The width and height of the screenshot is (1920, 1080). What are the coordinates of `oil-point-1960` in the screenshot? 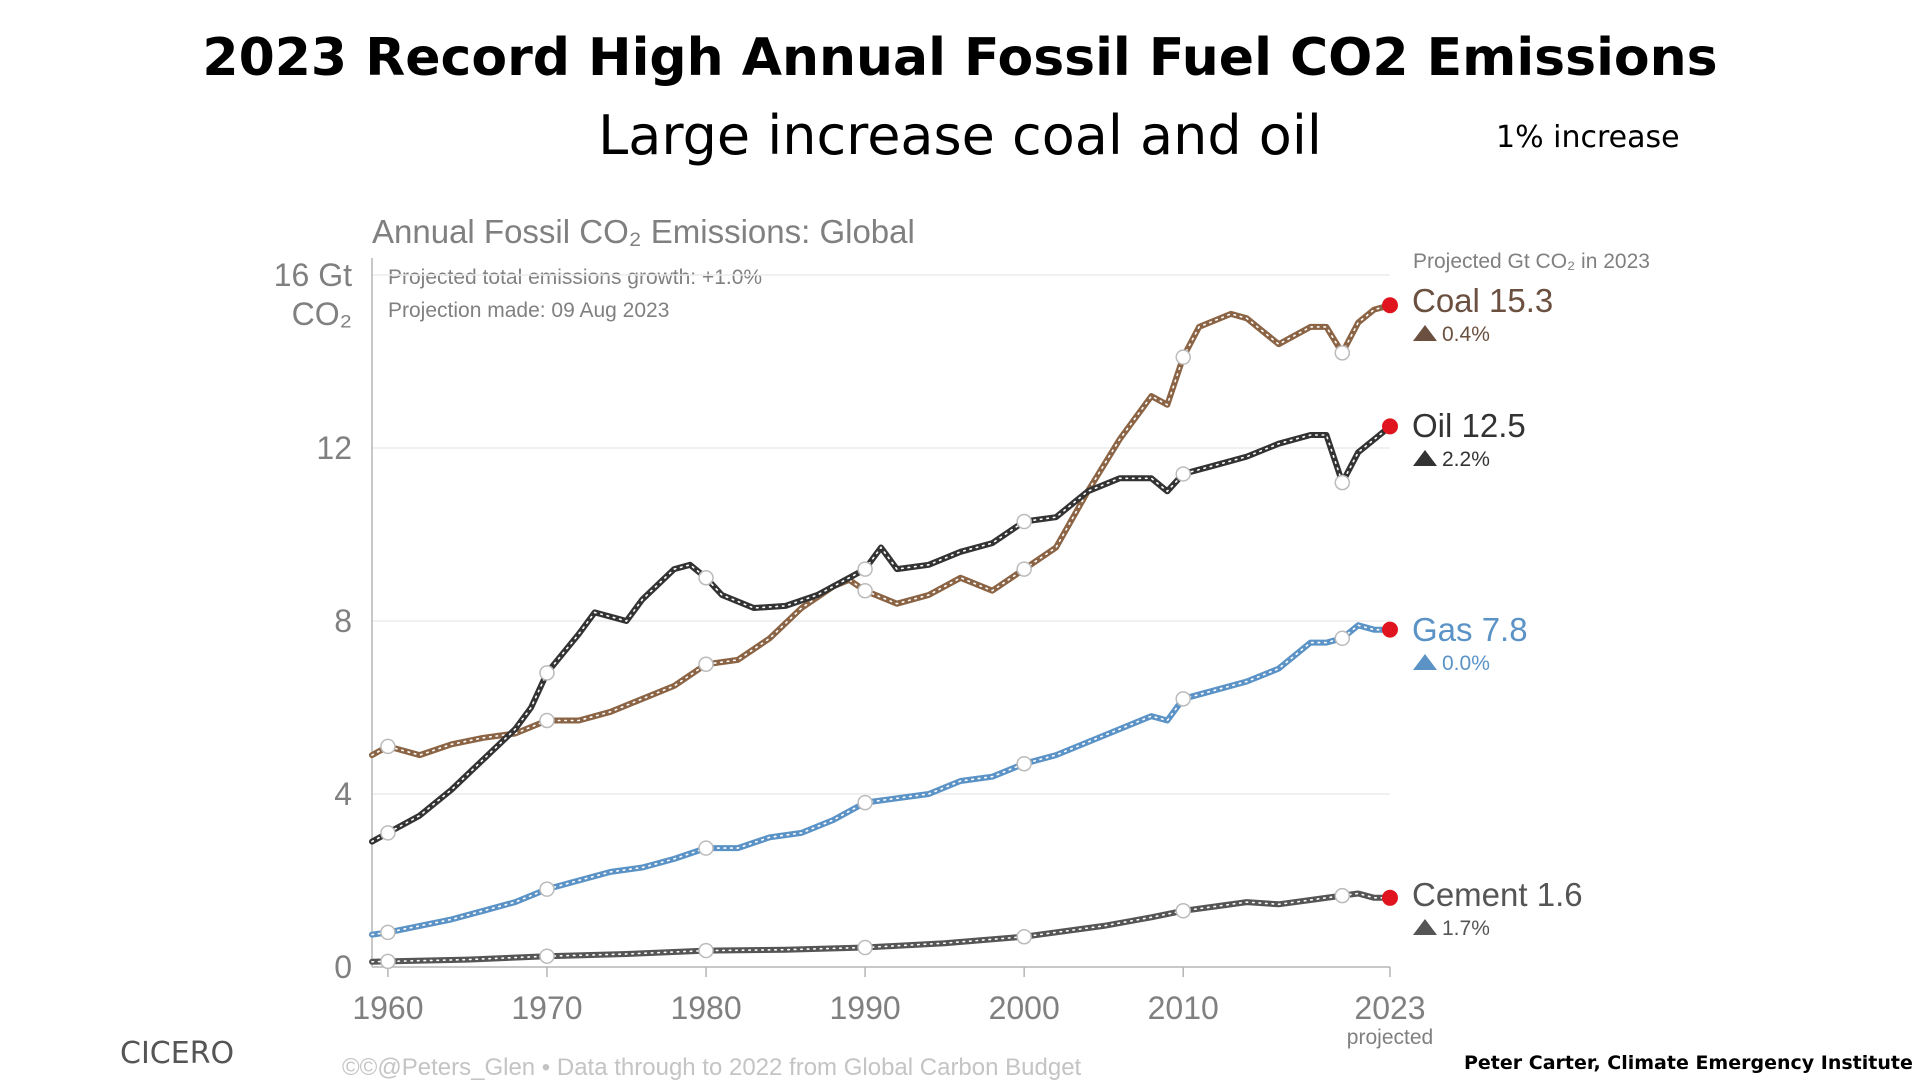 It's located at (388, 833).